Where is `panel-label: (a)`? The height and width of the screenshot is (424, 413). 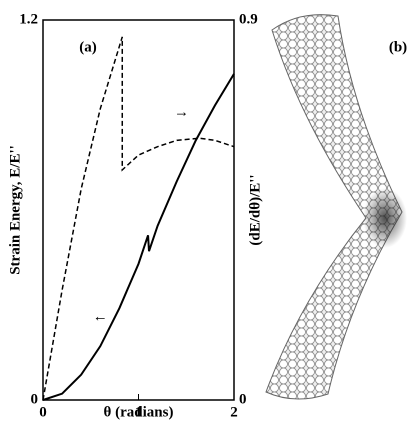 panel-label: (a) is located at coordinates (88, 47).